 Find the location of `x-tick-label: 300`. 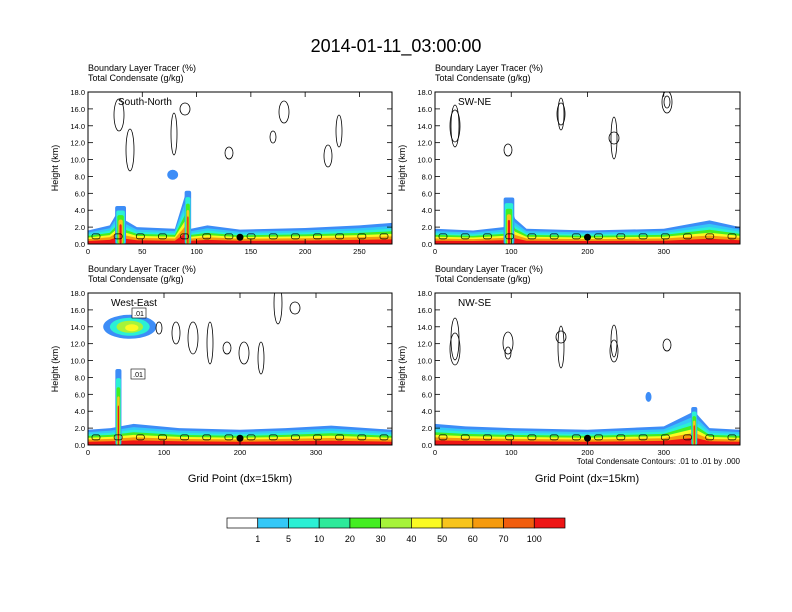

x-tick-label: 300 is located at coordinates (663, 452).